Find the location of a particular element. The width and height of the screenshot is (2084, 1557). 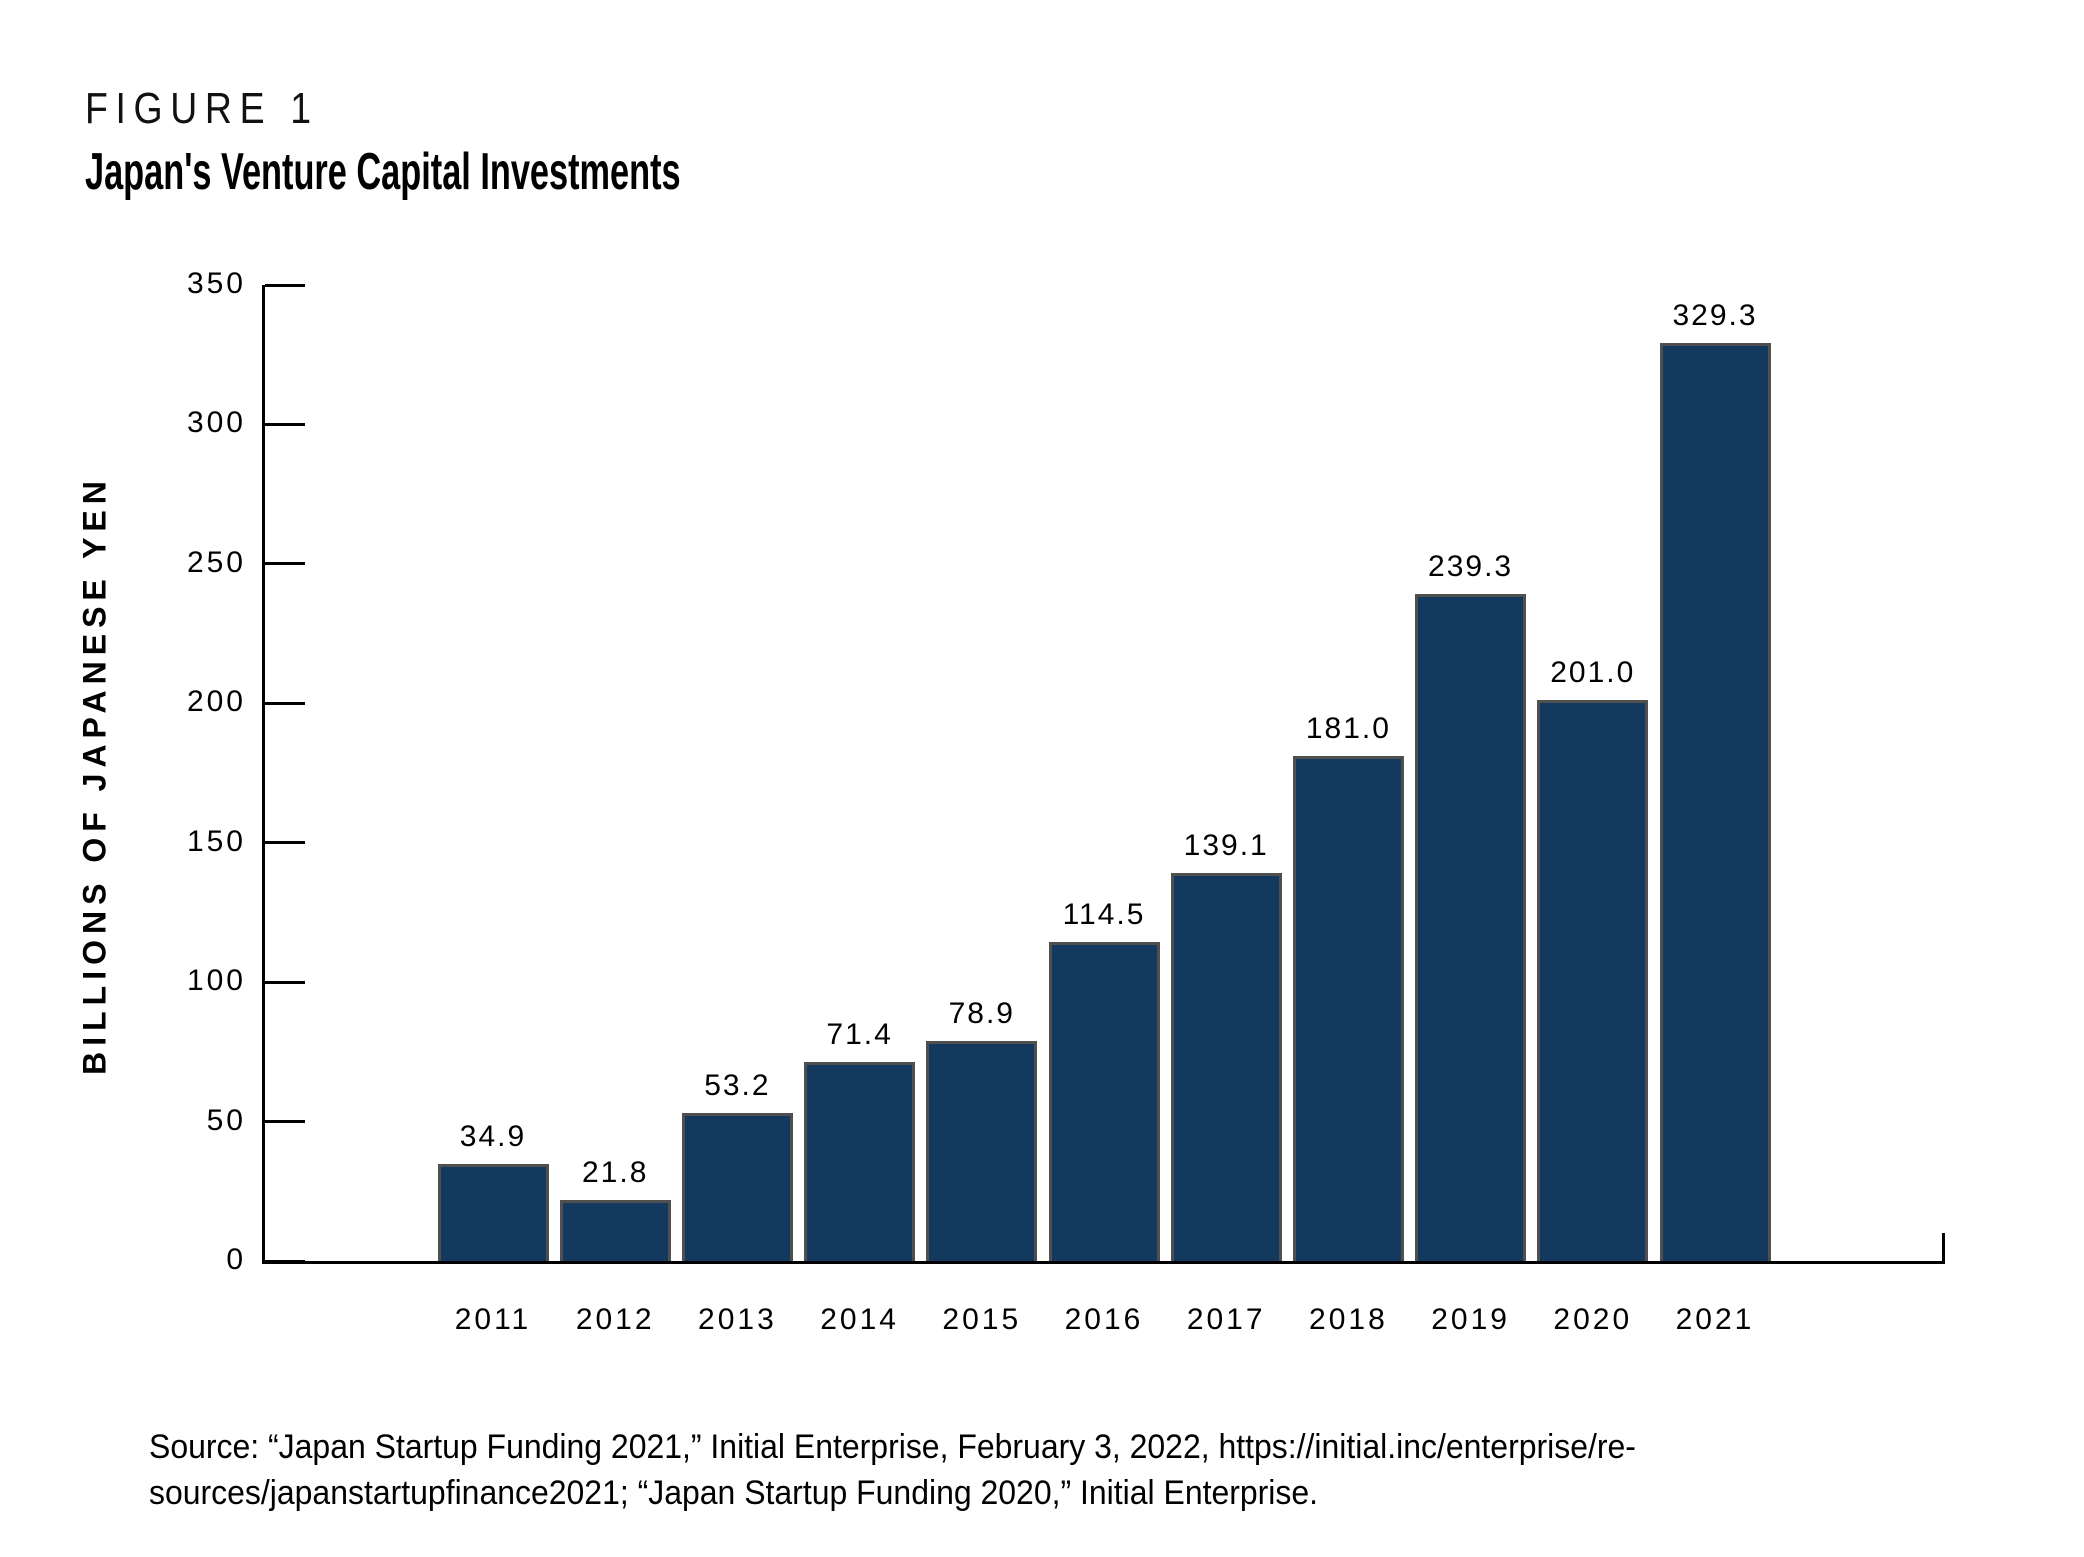

bar-2012 is located at coordinates (615, 1230).